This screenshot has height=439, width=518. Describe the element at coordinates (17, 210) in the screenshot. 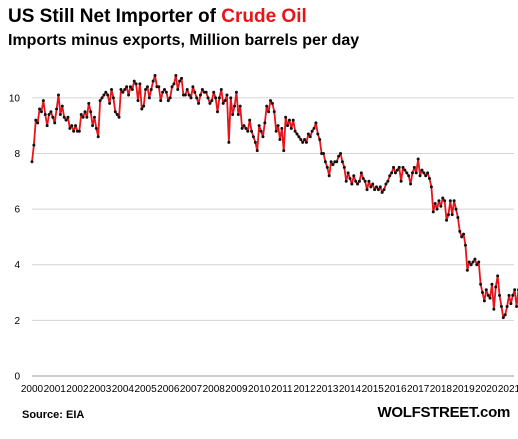

I see `y-tick-label: 6` at that location.